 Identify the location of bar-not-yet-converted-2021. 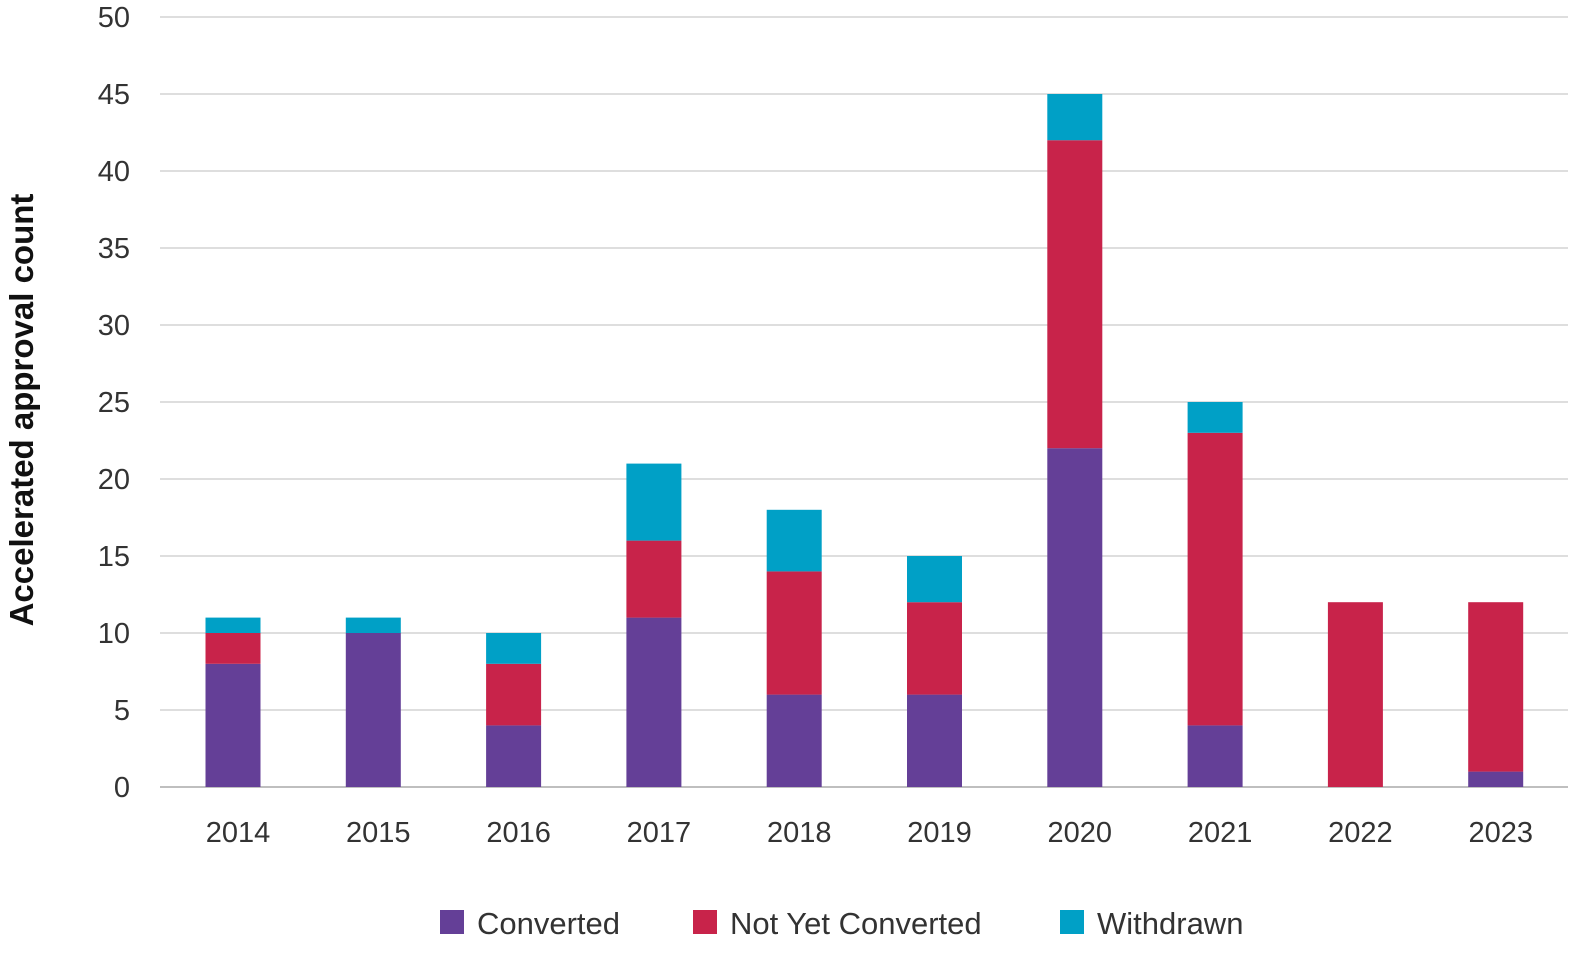
(1215, 579).